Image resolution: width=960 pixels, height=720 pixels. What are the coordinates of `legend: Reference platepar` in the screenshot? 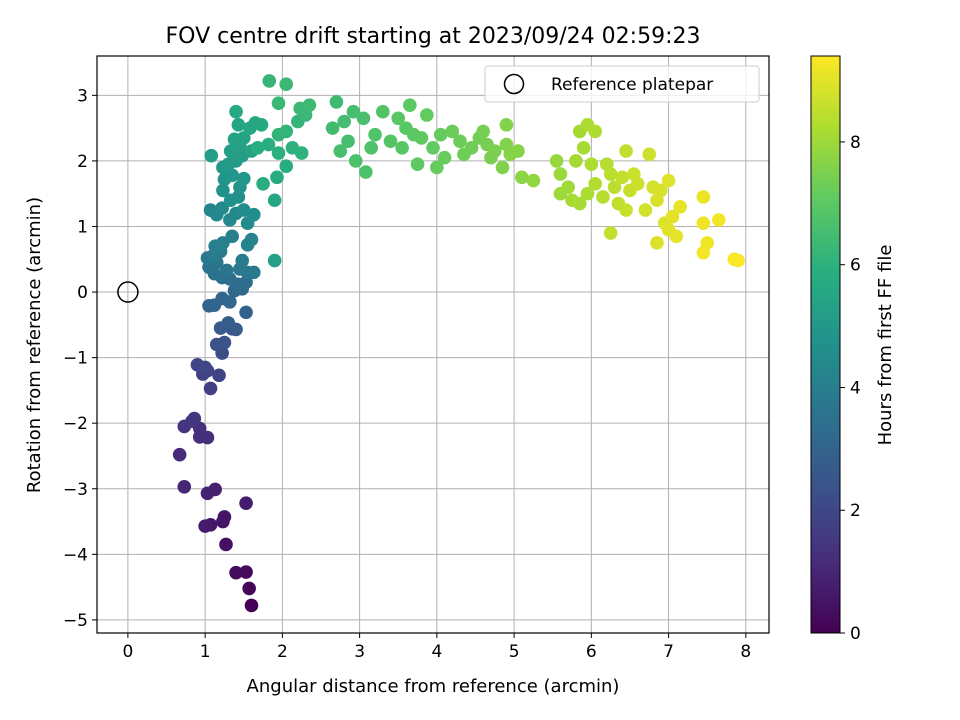 It's located at (622, 84).